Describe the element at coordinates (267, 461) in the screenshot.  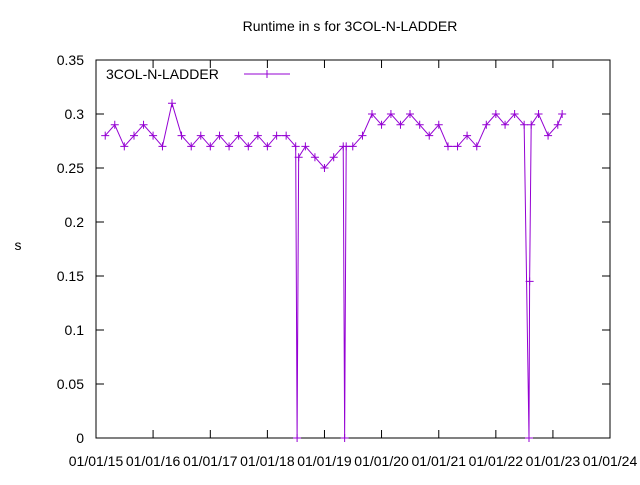
I see `x-tick-label: 01/01/18` at that location.